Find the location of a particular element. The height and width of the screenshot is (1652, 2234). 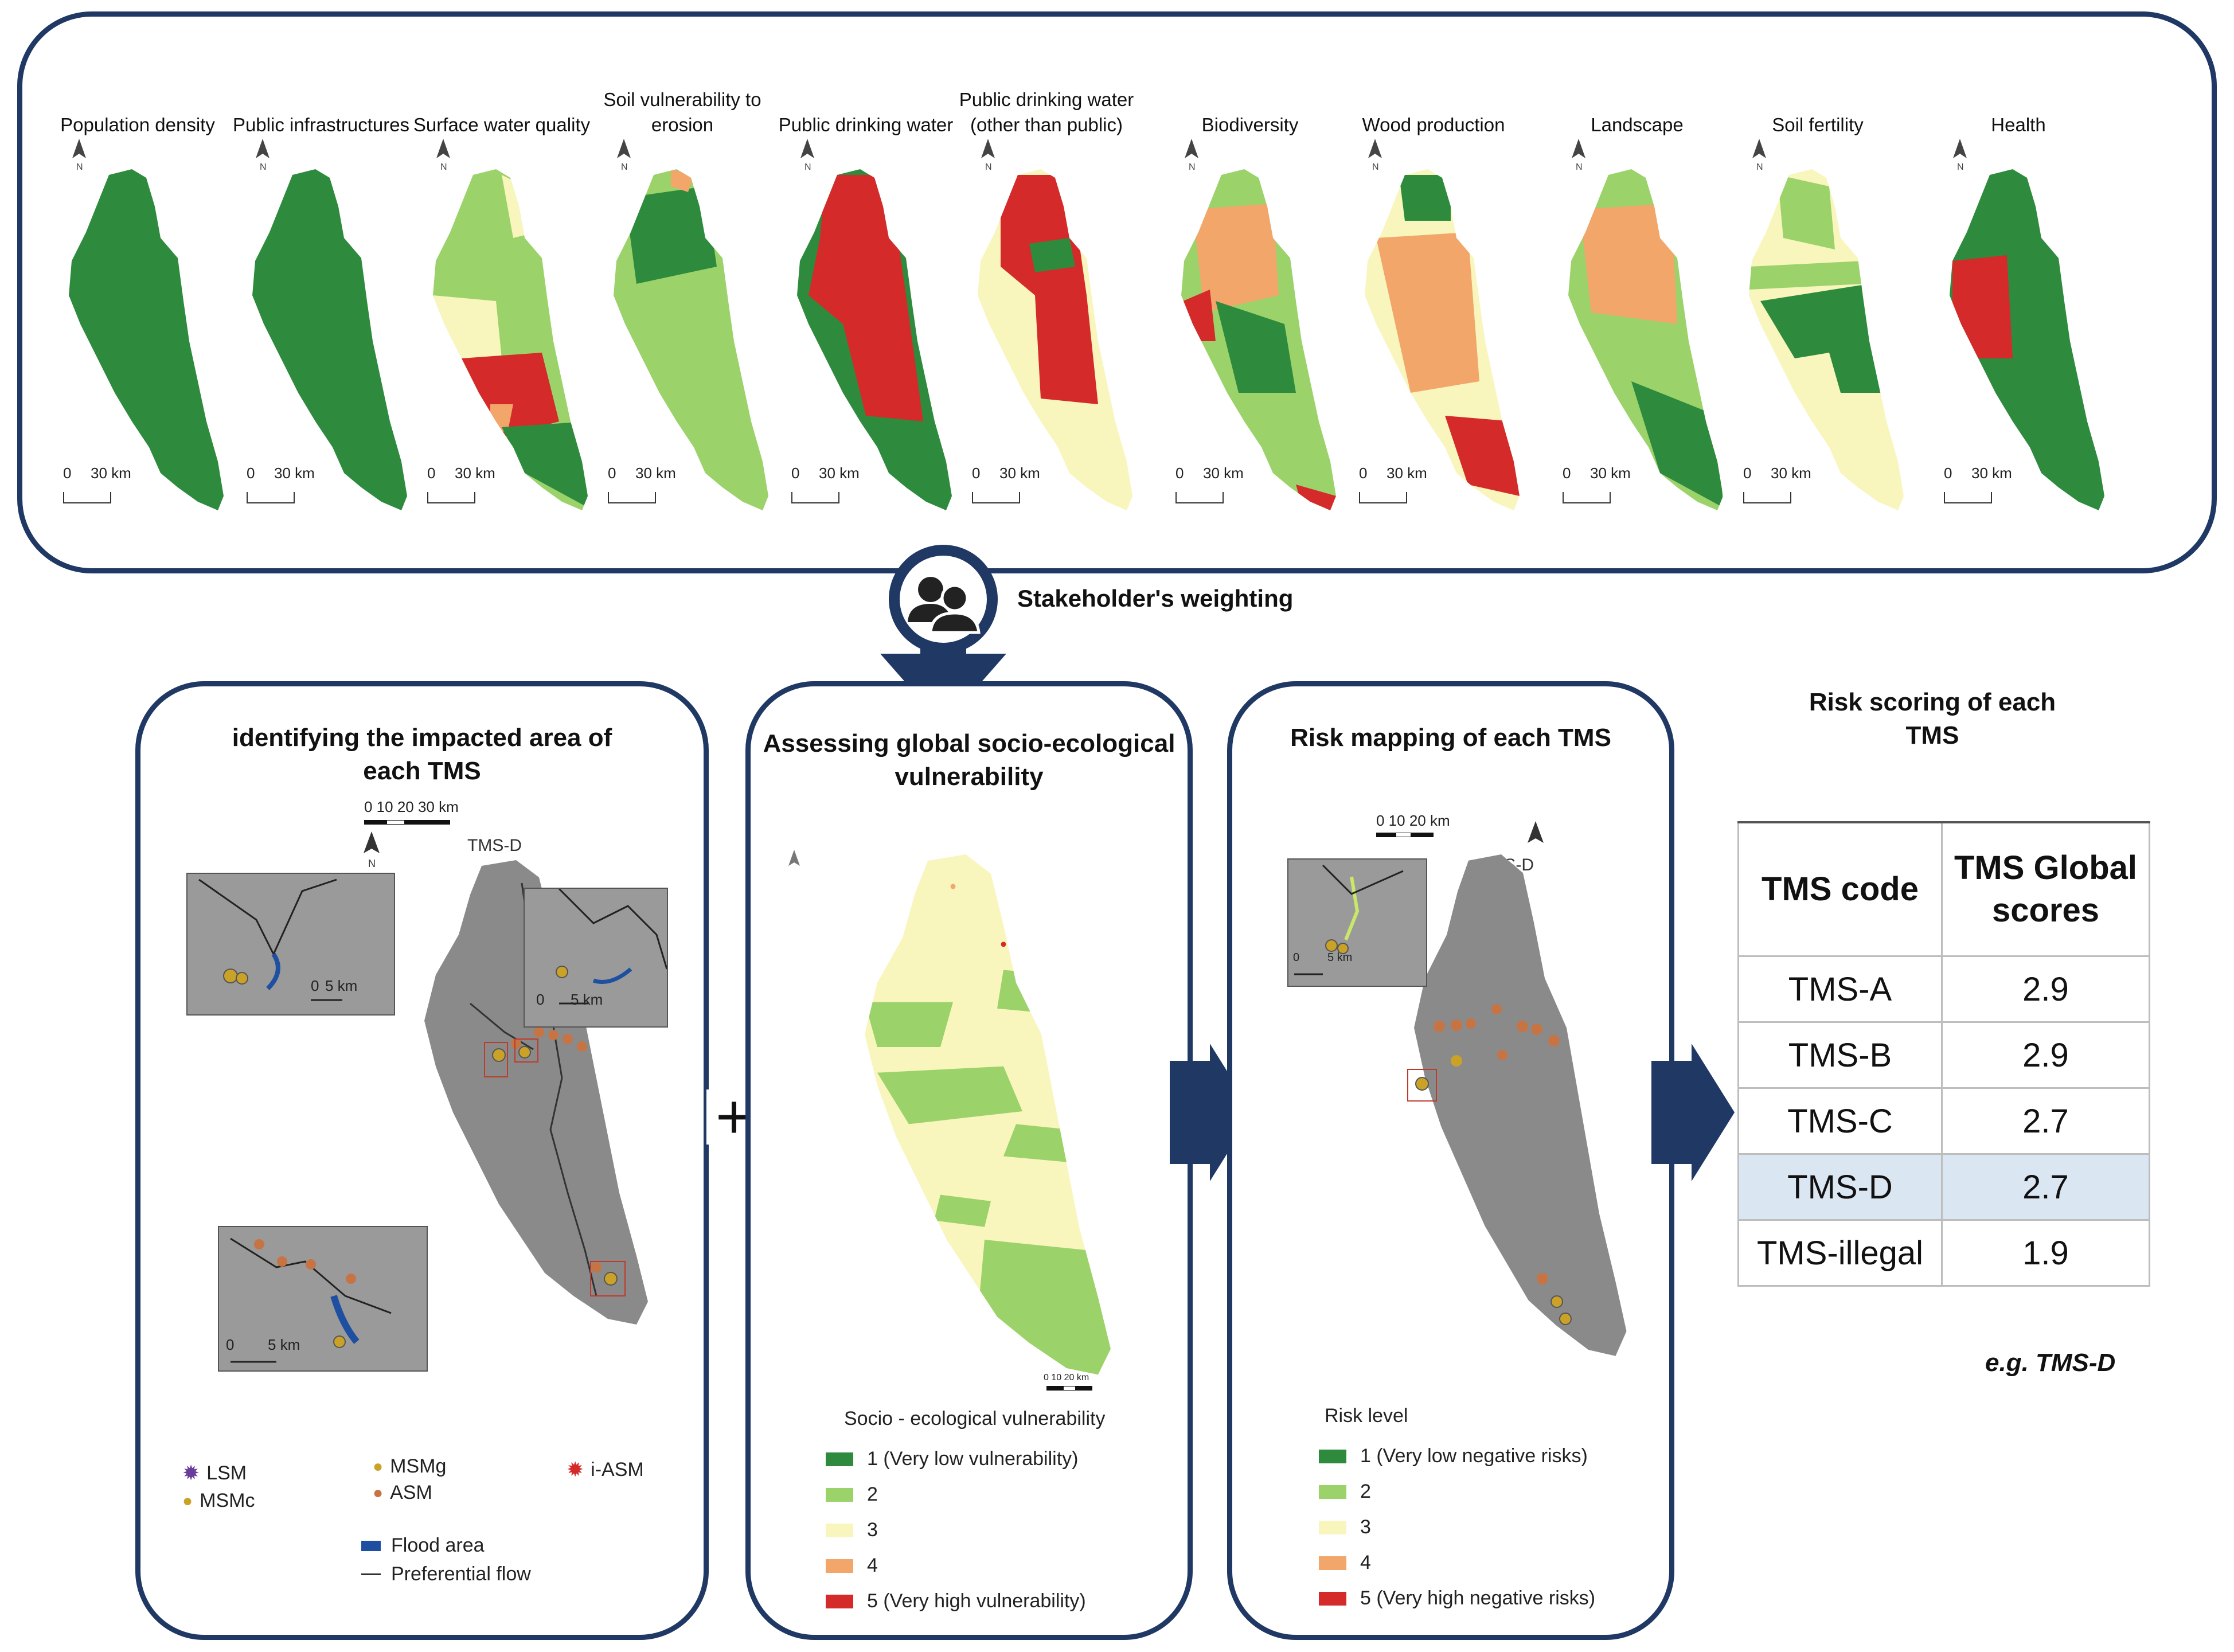

score-row-value: 2.9 is located at coordinates (2045, 989).